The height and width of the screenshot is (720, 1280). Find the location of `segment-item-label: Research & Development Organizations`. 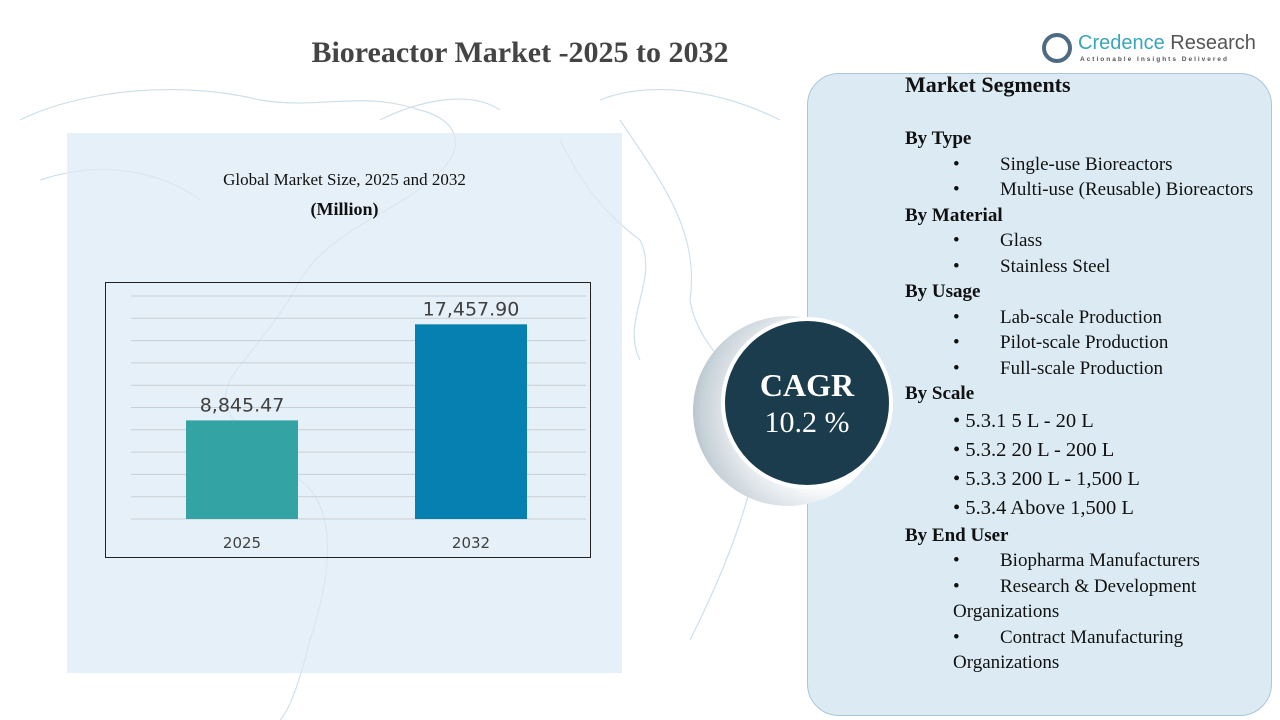

segment-item-label: Research & Development Organizations is located at coordinates (1075, 599).